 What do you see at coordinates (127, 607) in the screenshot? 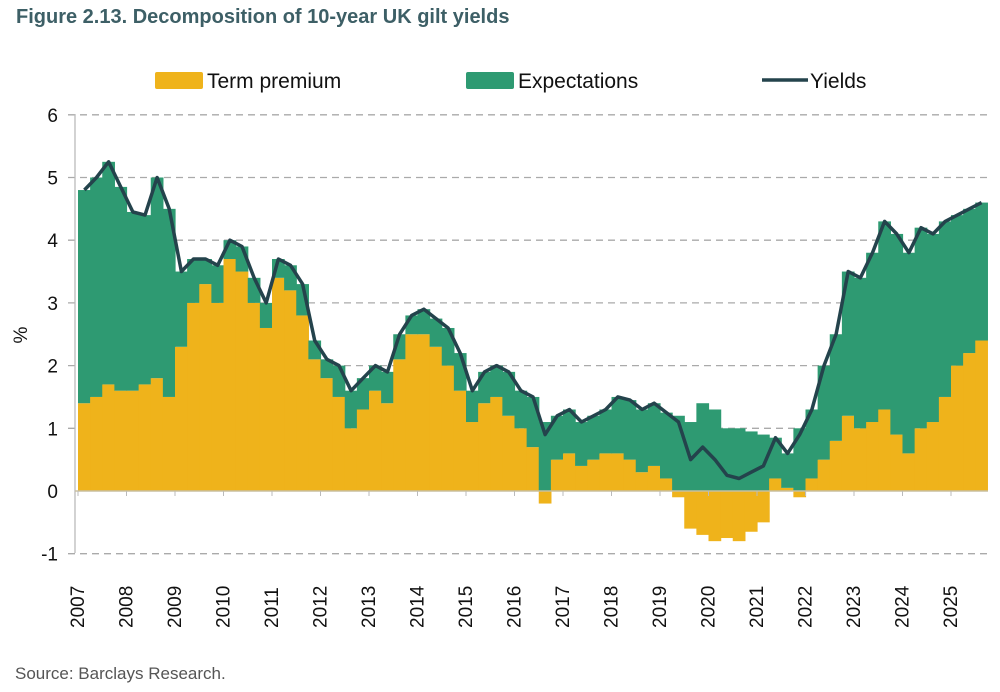
I see `x-tick-label: 2008` at bounding box center [127, 607].